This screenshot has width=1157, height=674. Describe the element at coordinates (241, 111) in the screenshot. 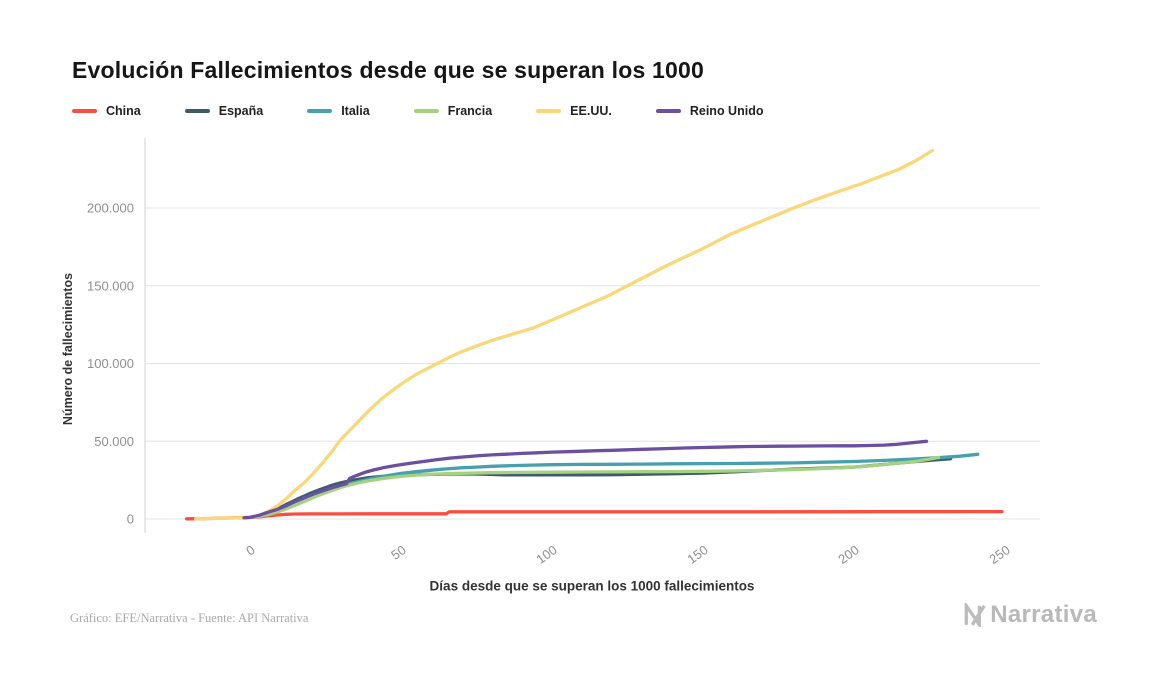

I see `legend-label: España` at that location.